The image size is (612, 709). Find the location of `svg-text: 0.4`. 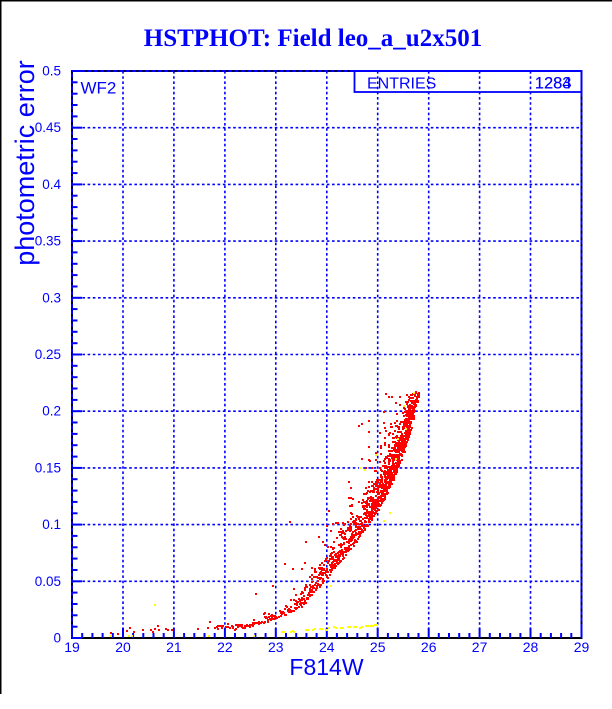

svg-text: 0.4 is located at coordinates (51, 184).